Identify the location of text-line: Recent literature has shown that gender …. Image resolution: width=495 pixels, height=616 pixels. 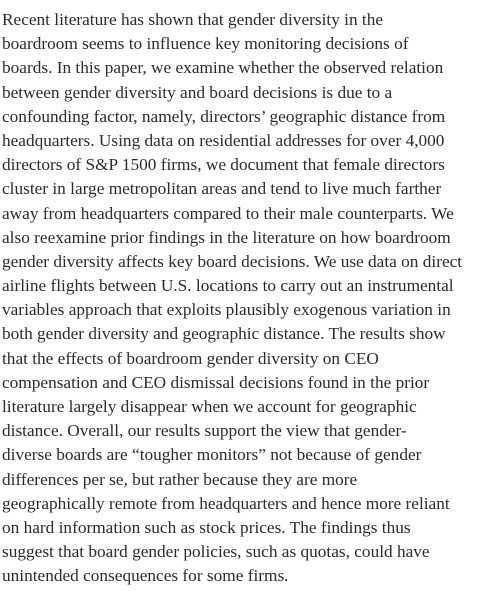
(193, 19).